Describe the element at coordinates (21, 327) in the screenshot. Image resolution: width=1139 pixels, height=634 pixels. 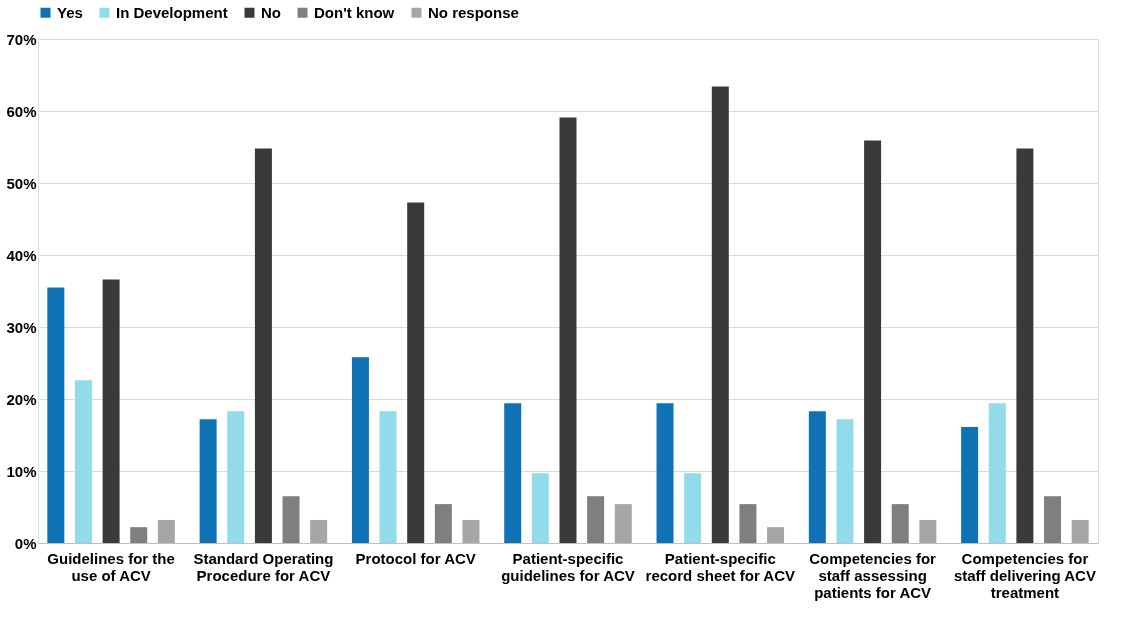
I see `y-tick-label: 30%` at that location.